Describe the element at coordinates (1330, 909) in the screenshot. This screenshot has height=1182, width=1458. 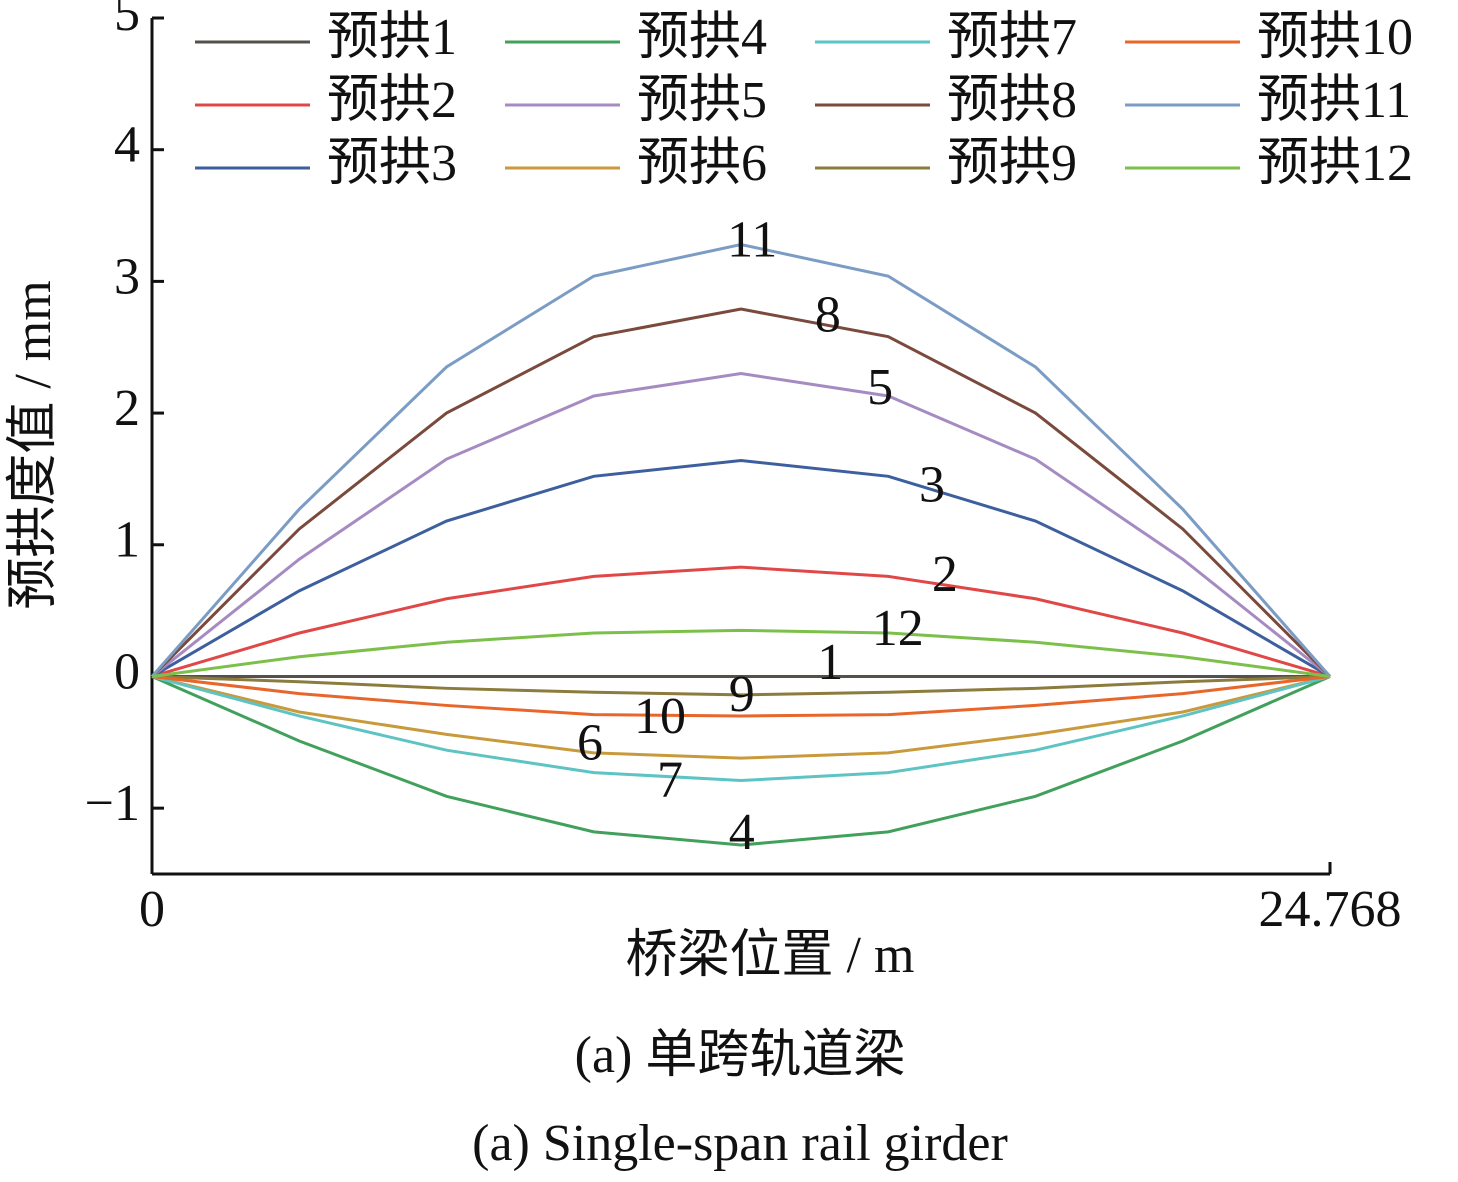
I see `x-tick-label: 24.768` at that location.